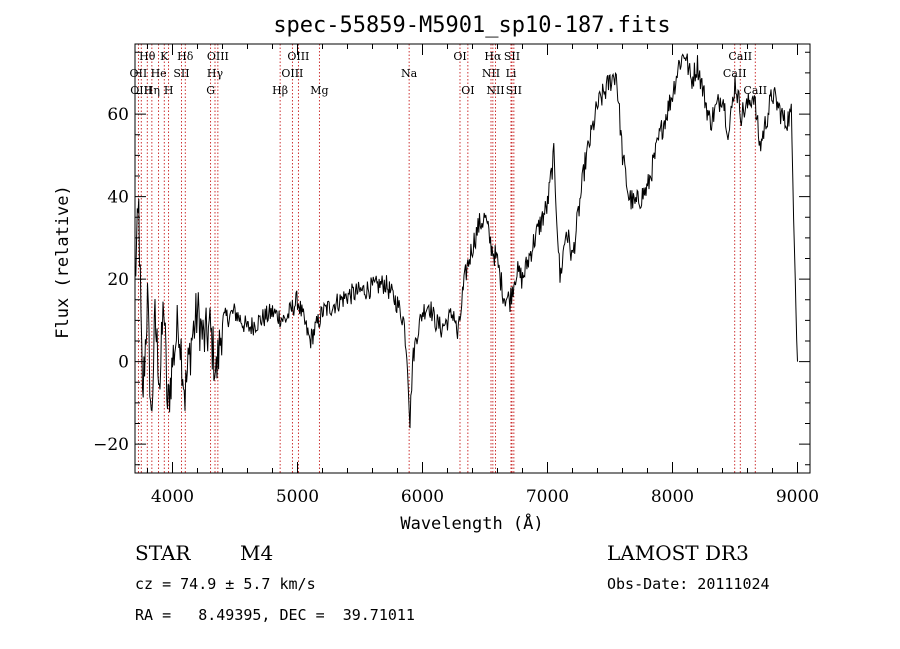 The image size is (900, 649). What do you see at coordinates (493, 56) in the screenshot?
I see `line-label-19: Hα` at bounding box center [493, 56].